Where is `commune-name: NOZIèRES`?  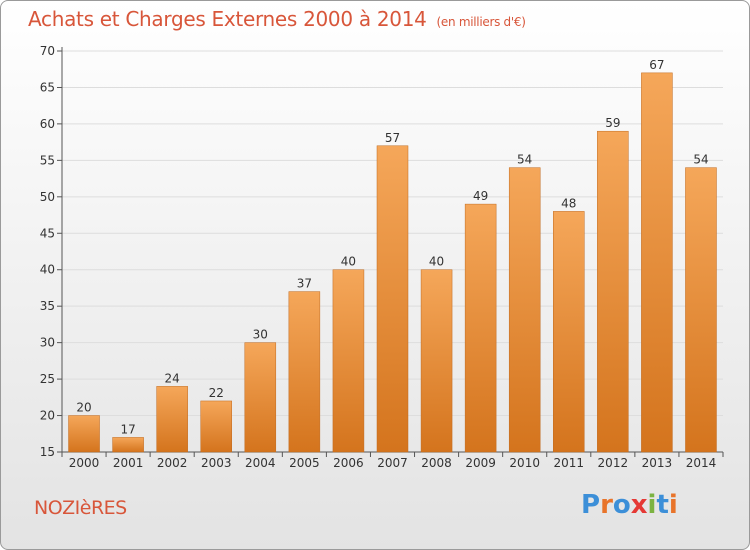 commune-name: NOZIèRES is located at coordinates (80, 508).